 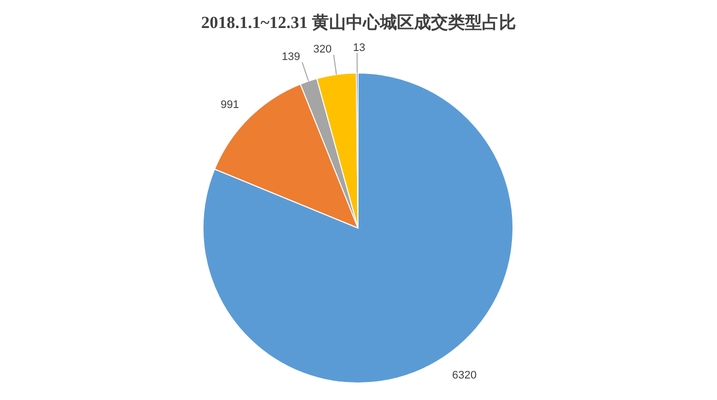 I want to click on title: 2018.1.1~12.31 黄山中心城区成交类型占比, so click(x=358, y=22).